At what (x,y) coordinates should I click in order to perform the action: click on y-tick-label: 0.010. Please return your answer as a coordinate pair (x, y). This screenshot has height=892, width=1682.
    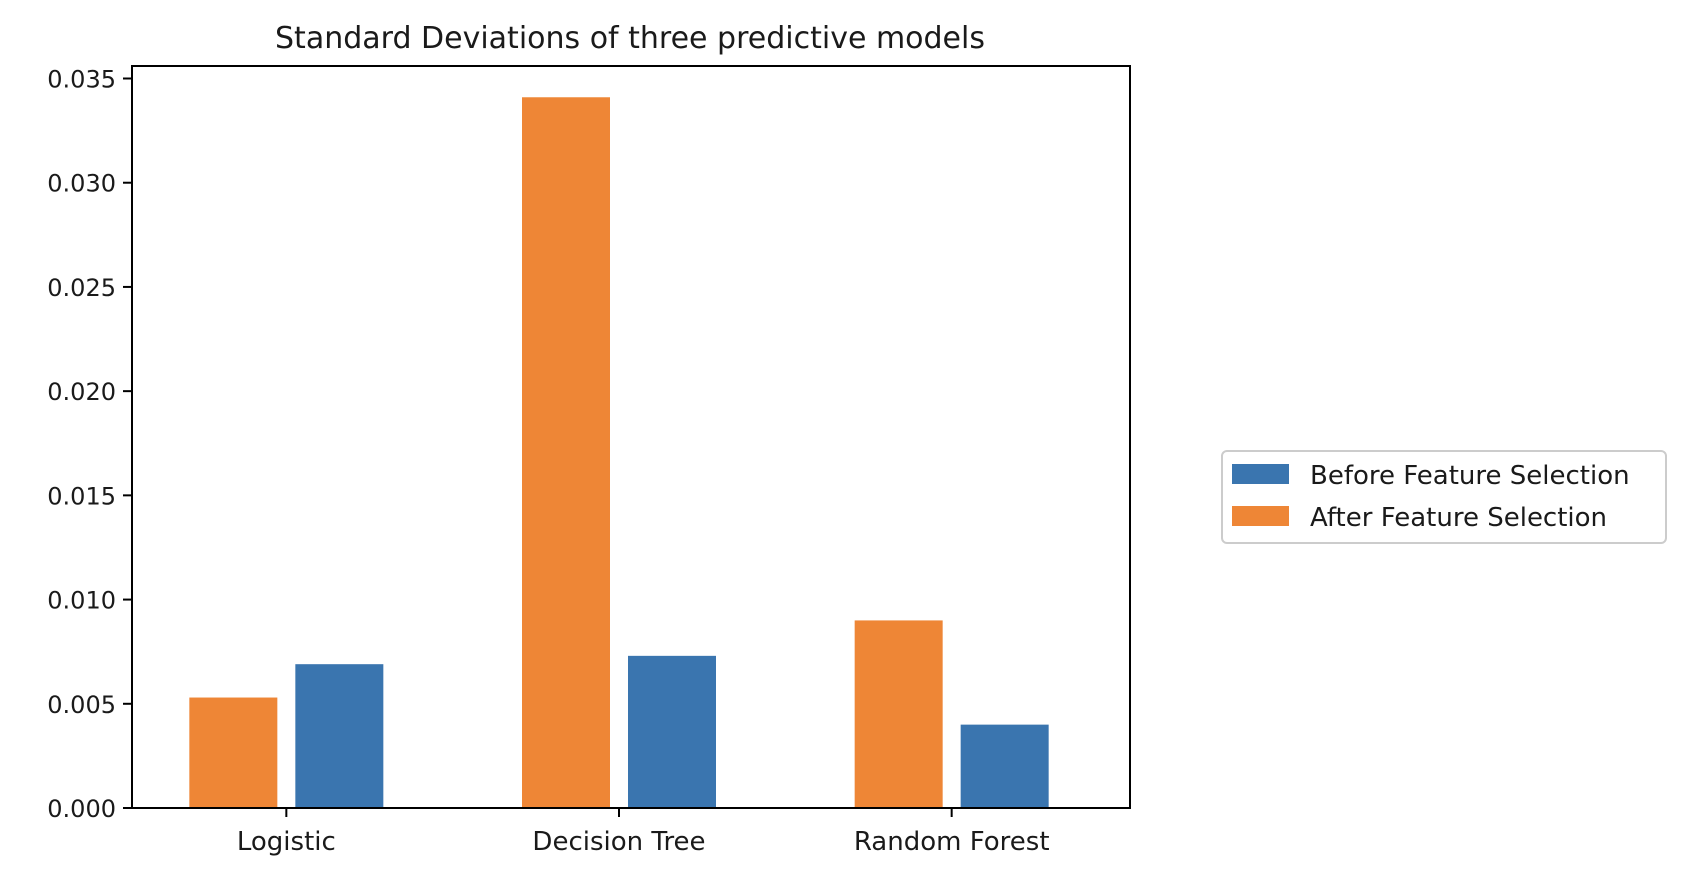
    Looking at the image, I should click on (81, 601).